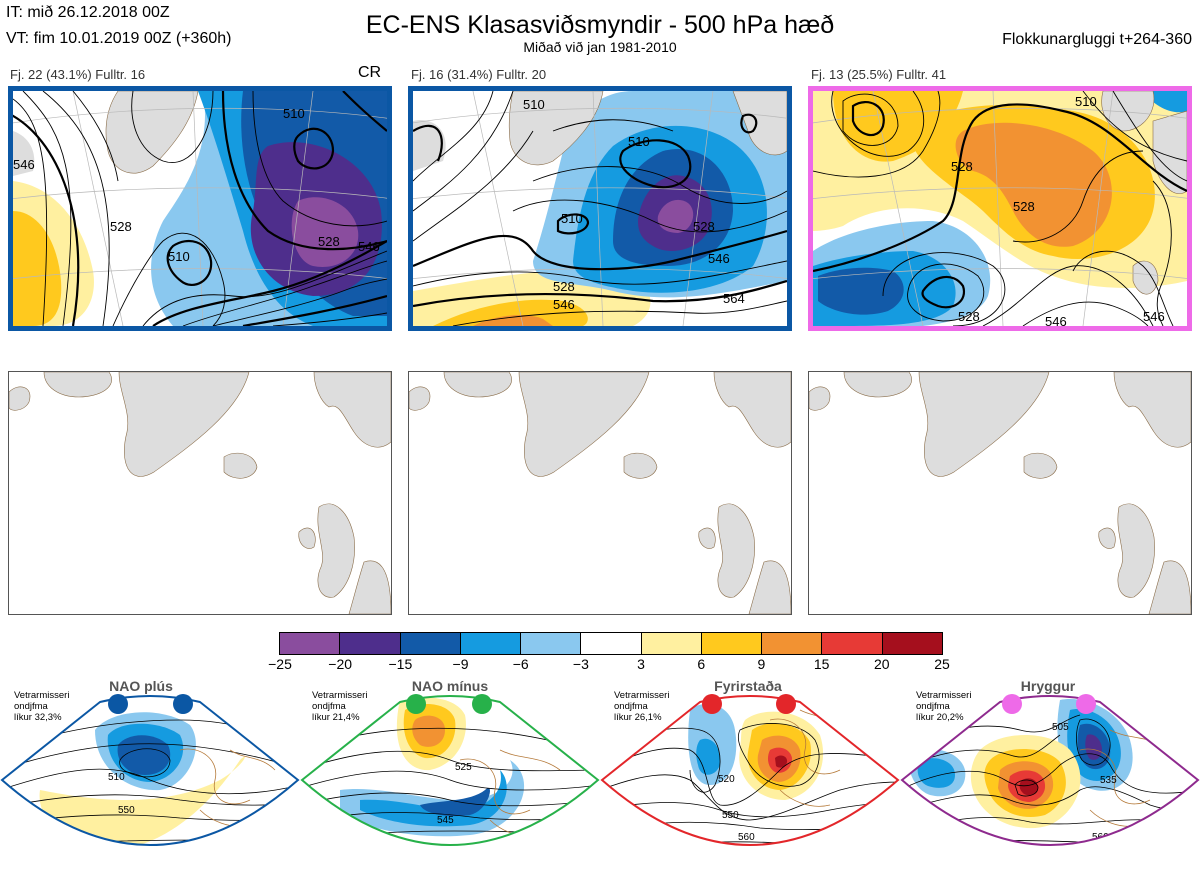 This screenshot has width=1200, height=871. I want to click on colorbar-tick-label: 20, so click(882, 664).